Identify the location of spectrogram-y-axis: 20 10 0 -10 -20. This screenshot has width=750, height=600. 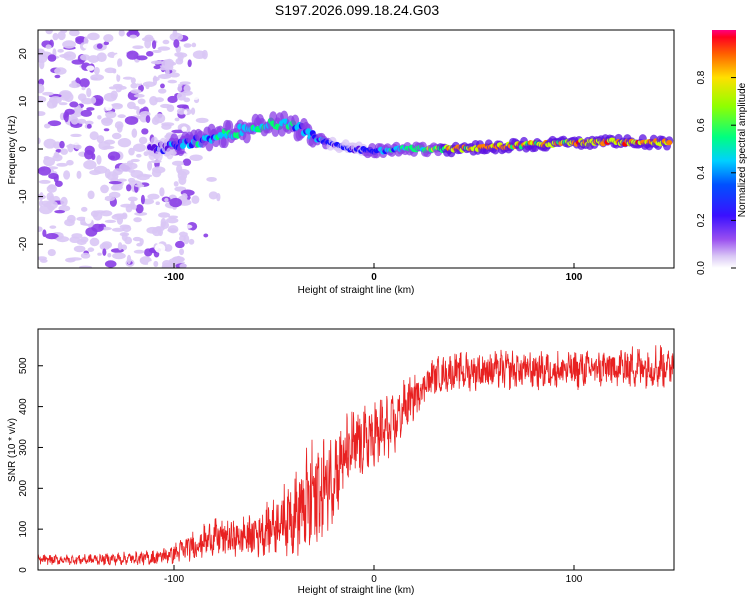
(30, 150).